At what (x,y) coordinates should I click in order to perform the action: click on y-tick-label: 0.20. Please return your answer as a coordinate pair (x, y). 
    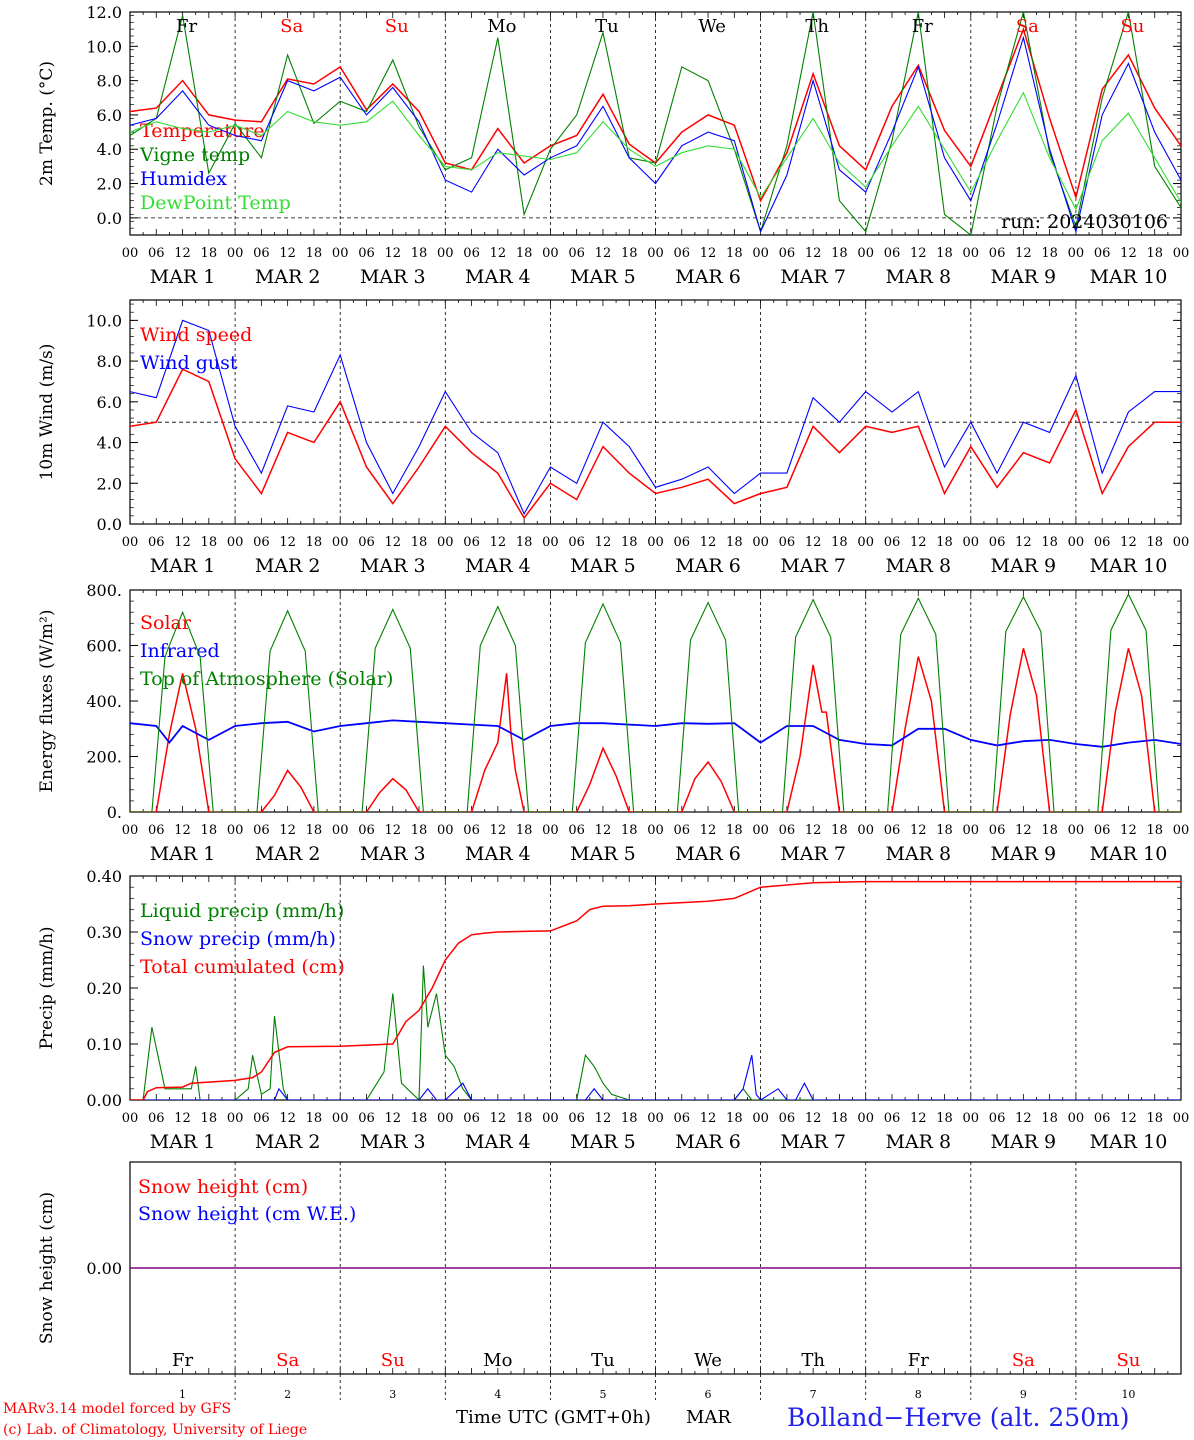
    Looking at the image, I should click on (104, 988).